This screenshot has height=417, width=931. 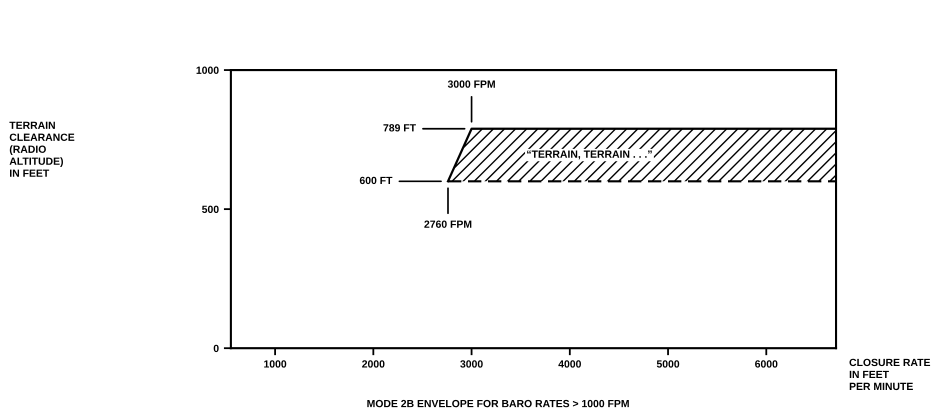 What do you see at coordinates (207, 70) in the screenshot?
I see `y-tick-label: 1000` at bounding box center [207, 70].